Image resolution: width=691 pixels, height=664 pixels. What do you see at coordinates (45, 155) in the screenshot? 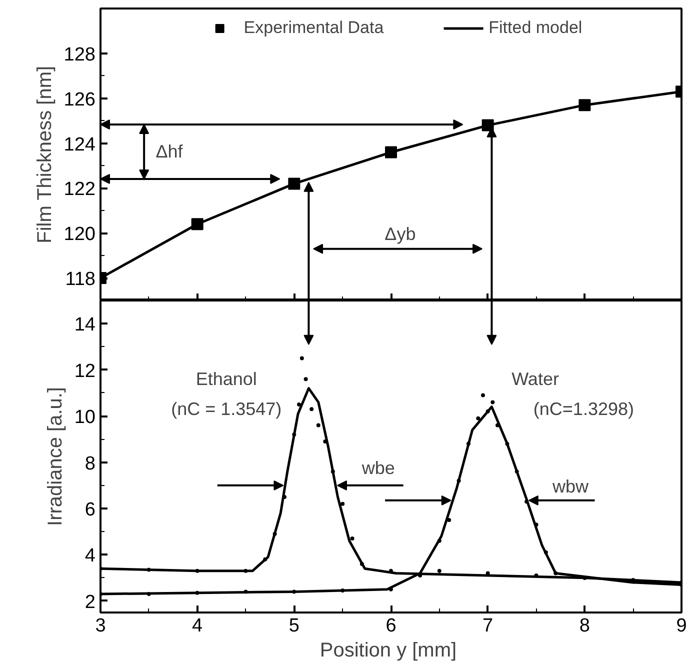
I see `y-axis-title: Film Thickness [nm]` at bounding box center [45, 155].